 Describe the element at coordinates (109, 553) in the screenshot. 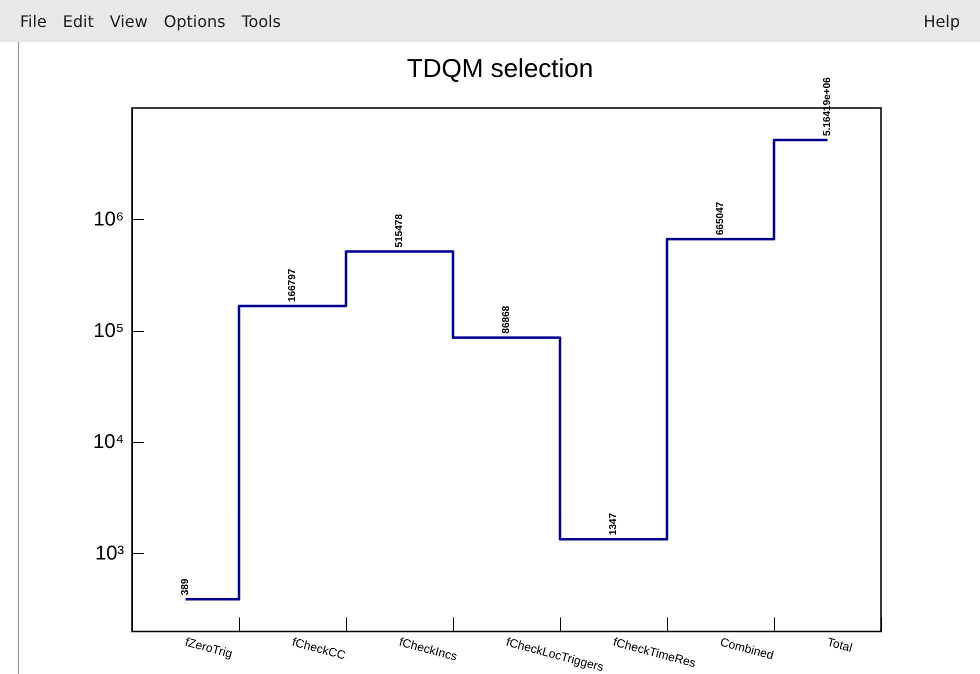

I see `y-tick-label: 10³` at that location.